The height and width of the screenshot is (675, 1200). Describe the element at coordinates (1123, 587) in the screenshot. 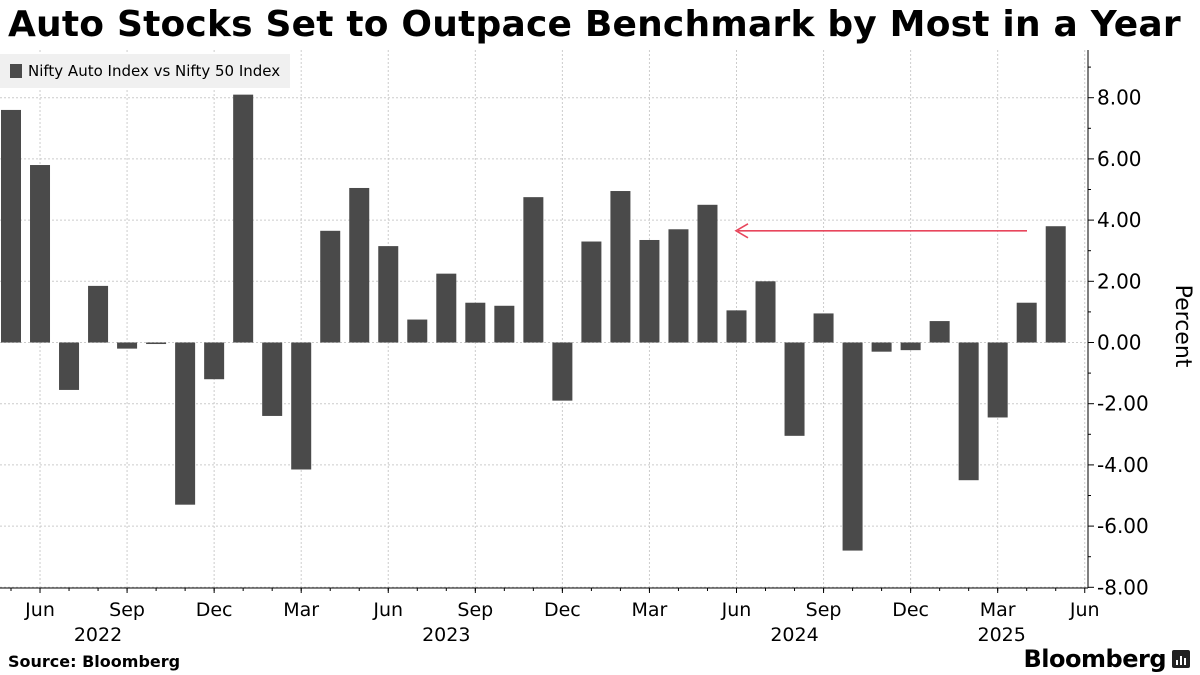

I see `y-tick-label: -8.00` at that location.